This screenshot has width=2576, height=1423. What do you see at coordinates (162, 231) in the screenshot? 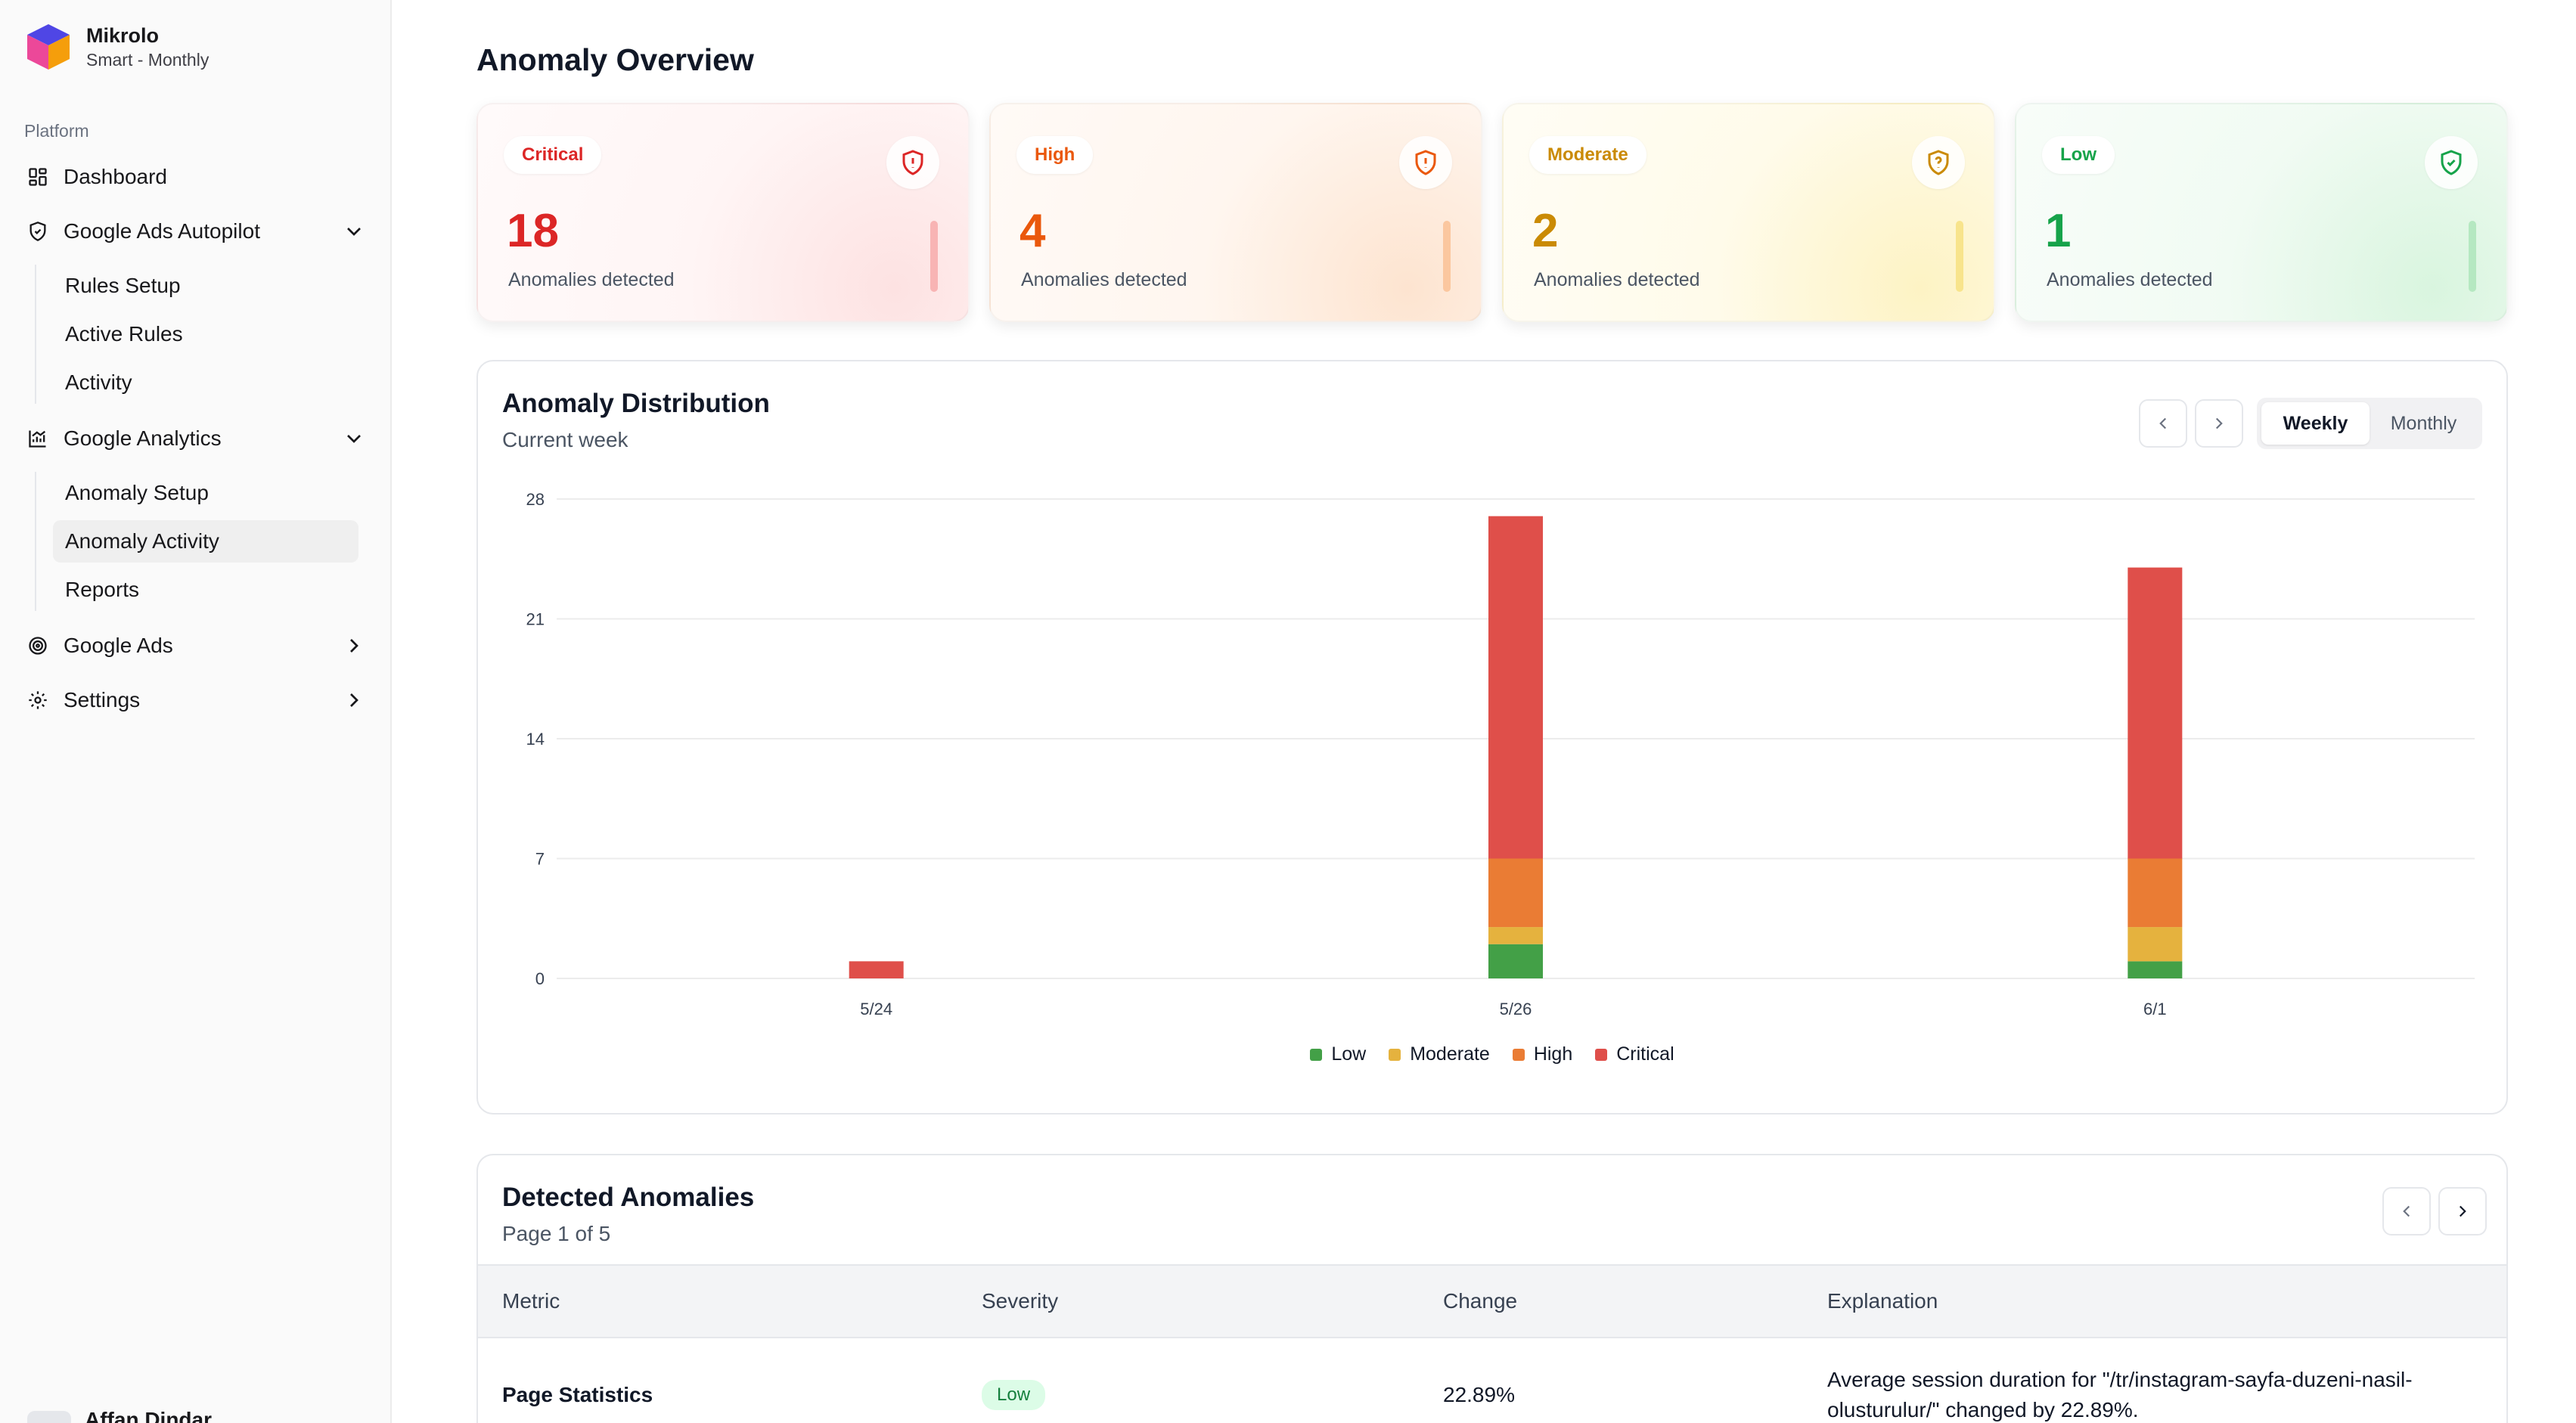
I see `sidebar-item-label: Google Ads Autopilot` at bounding box center [162, 231].